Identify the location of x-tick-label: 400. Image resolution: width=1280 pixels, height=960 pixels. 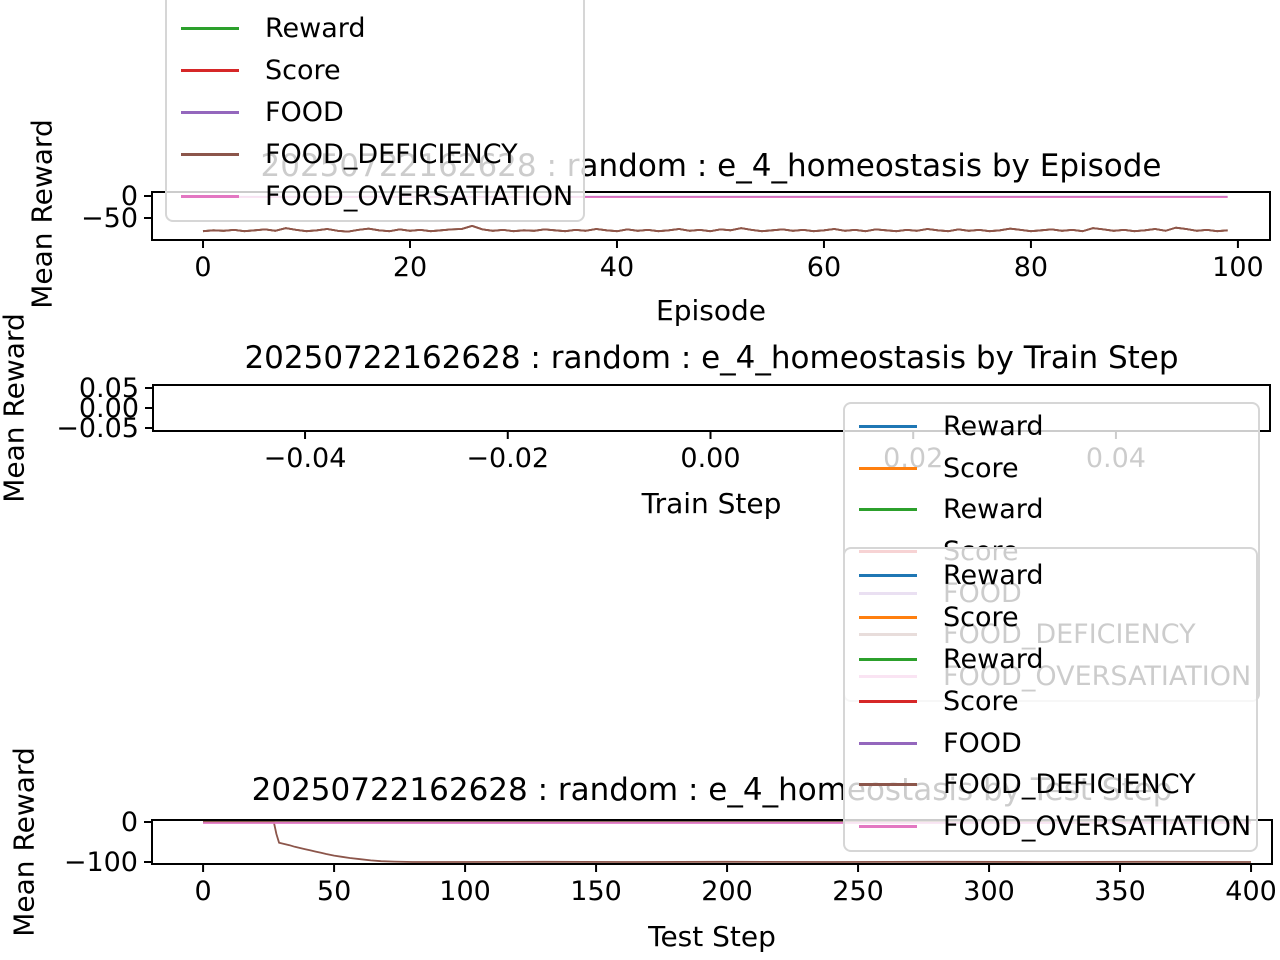
(1251, 891).